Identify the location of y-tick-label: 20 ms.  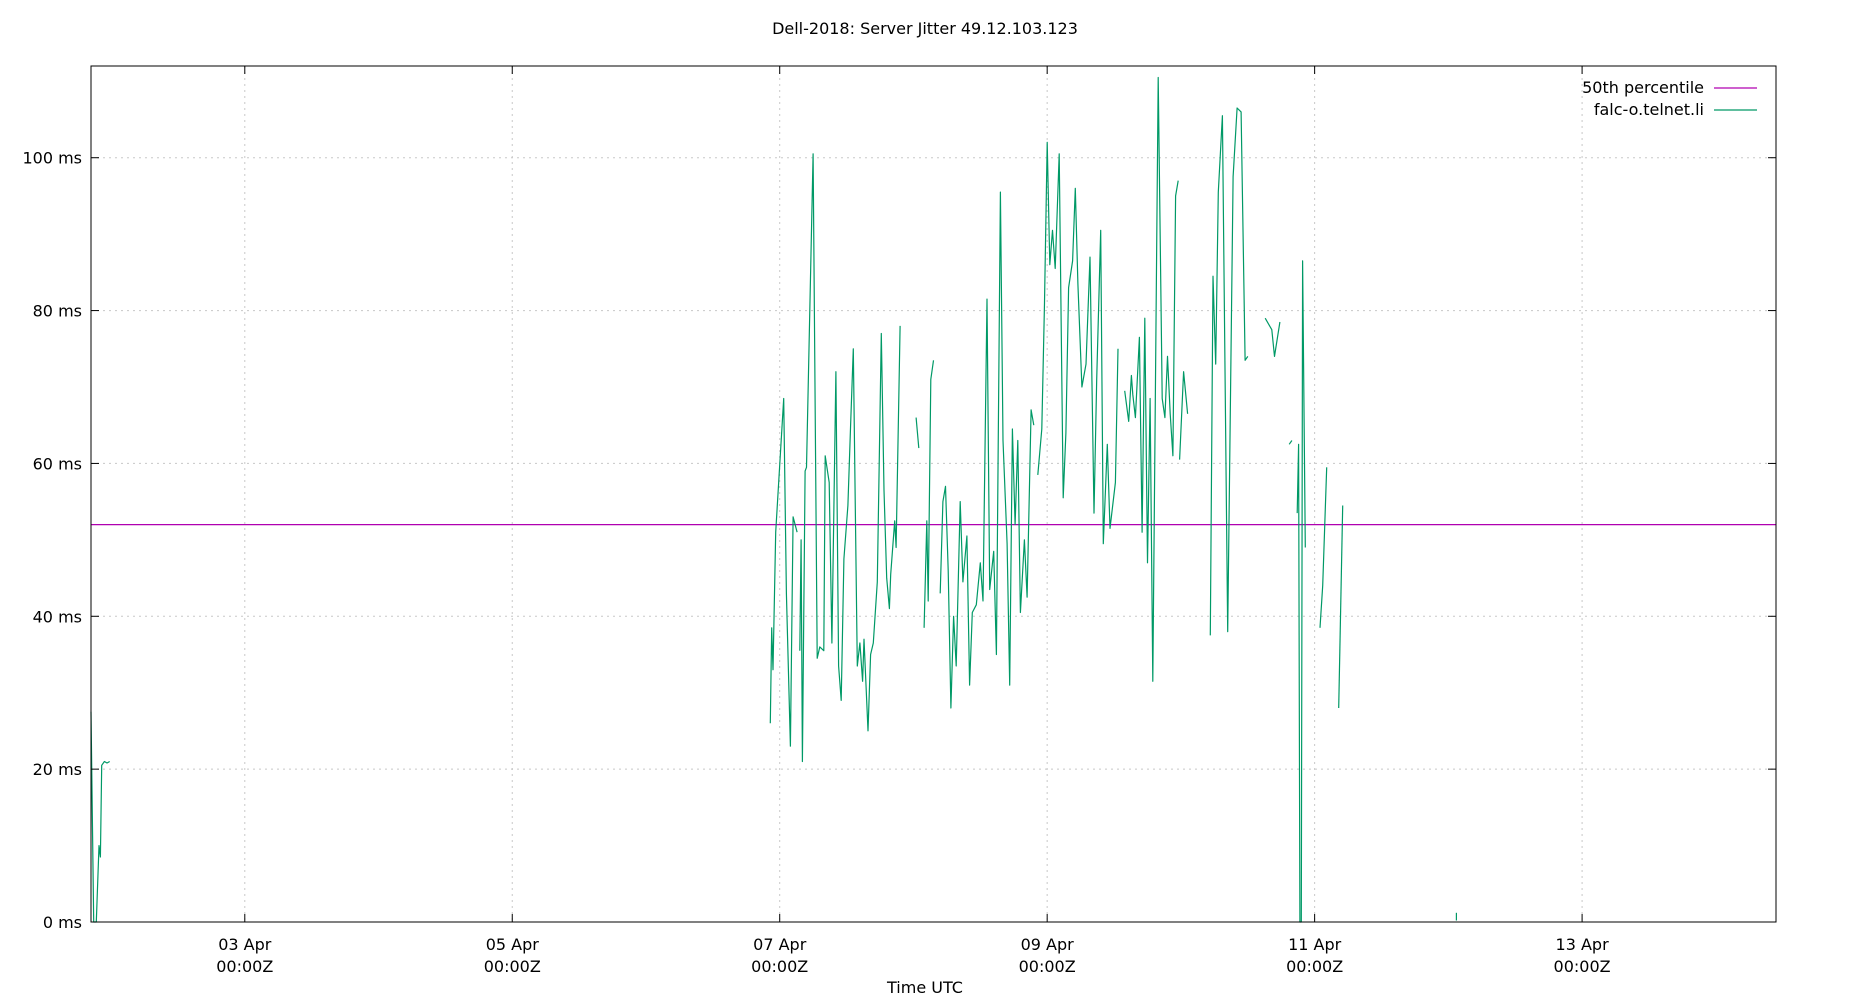
(57, 769).